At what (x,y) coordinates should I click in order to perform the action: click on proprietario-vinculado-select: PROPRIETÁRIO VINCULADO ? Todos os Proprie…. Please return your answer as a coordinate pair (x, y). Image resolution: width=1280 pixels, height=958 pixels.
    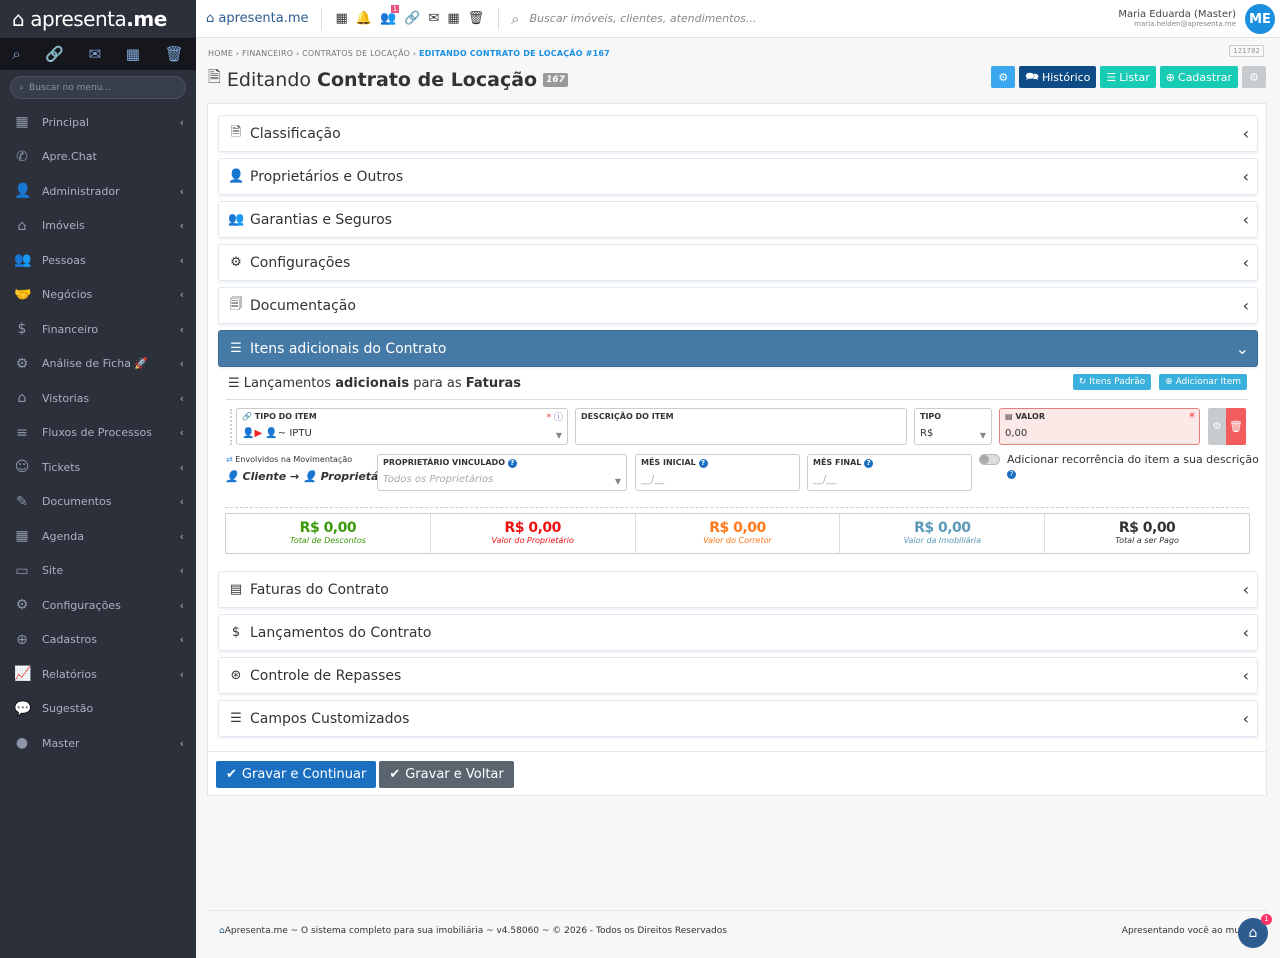
    Looking at the image, I should click on (502, 472).